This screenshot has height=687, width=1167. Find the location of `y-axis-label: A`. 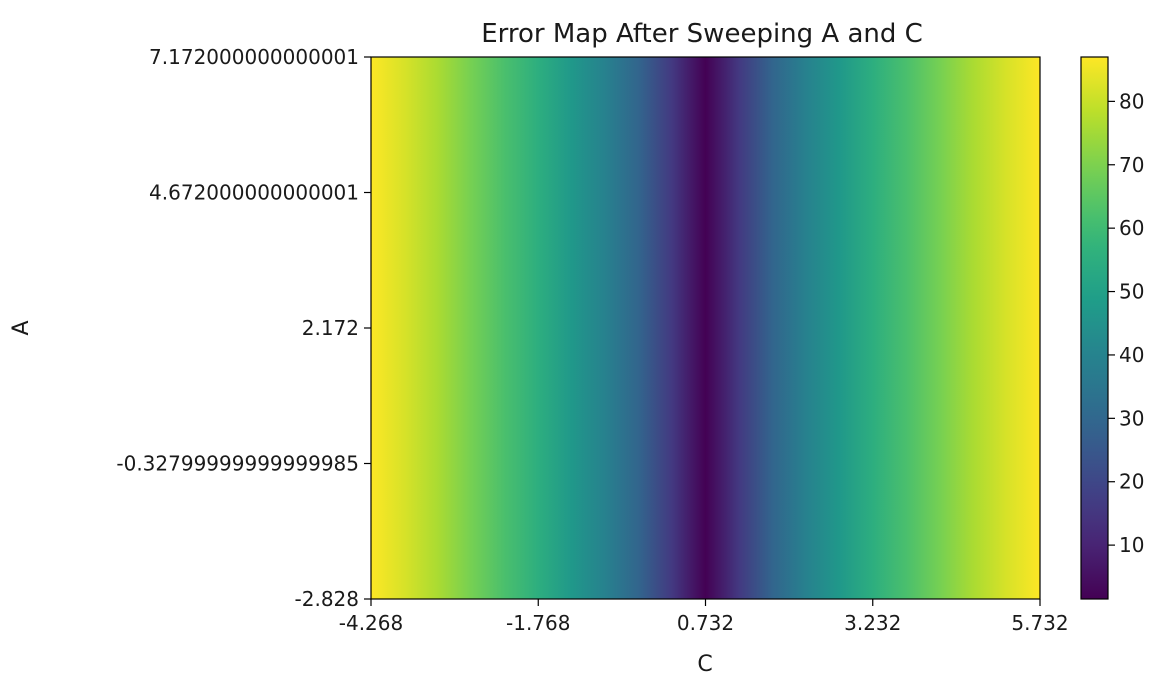

y-axis-label: A is located at coordinates (21, 327).